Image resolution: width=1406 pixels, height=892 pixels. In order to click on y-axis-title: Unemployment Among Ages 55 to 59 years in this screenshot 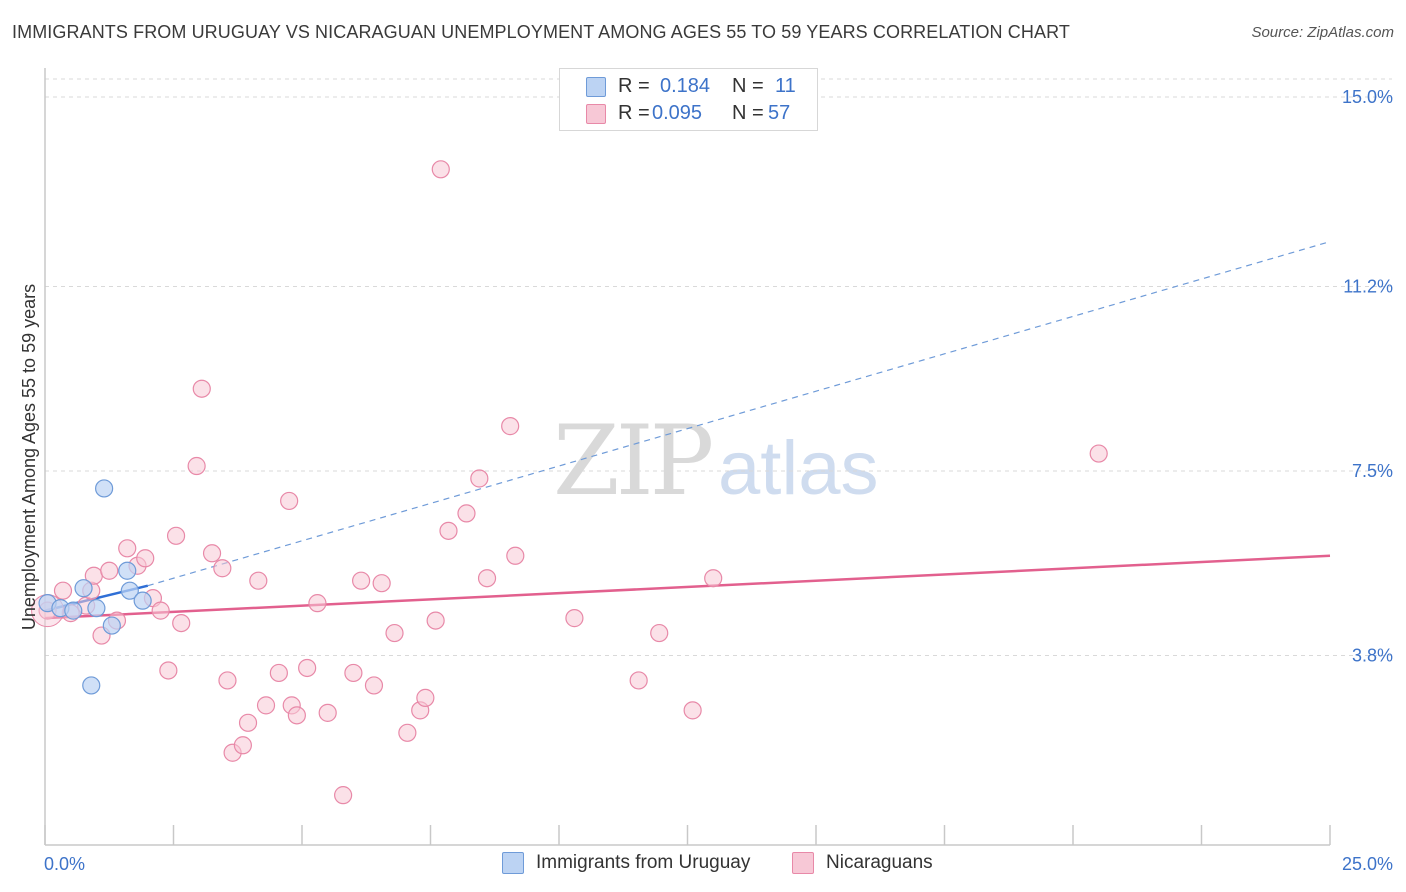, I will do `click(29, 457)`.